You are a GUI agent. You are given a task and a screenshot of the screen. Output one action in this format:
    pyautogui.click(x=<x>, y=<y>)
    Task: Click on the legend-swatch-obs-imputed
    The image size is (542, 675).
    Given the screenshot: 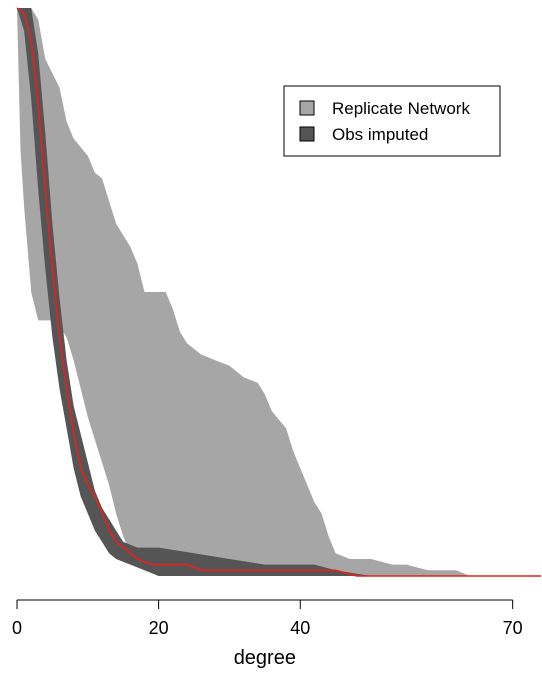 What is the action you would take?
    pyautogui.click(x=307, y=134)
    